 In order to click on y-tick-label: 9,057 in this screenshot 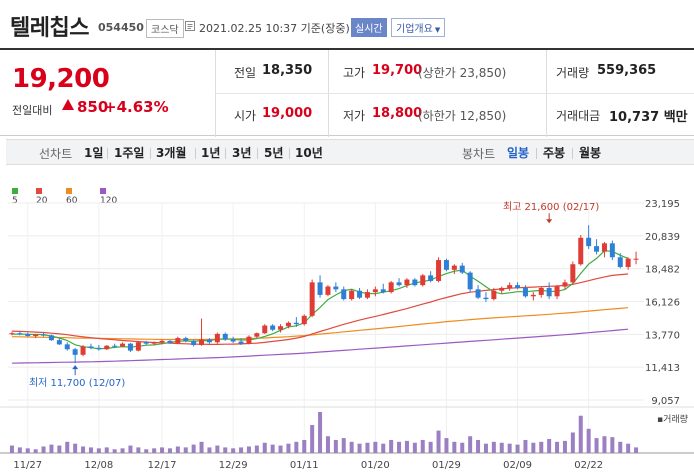, I will do `click(665, 401)`.